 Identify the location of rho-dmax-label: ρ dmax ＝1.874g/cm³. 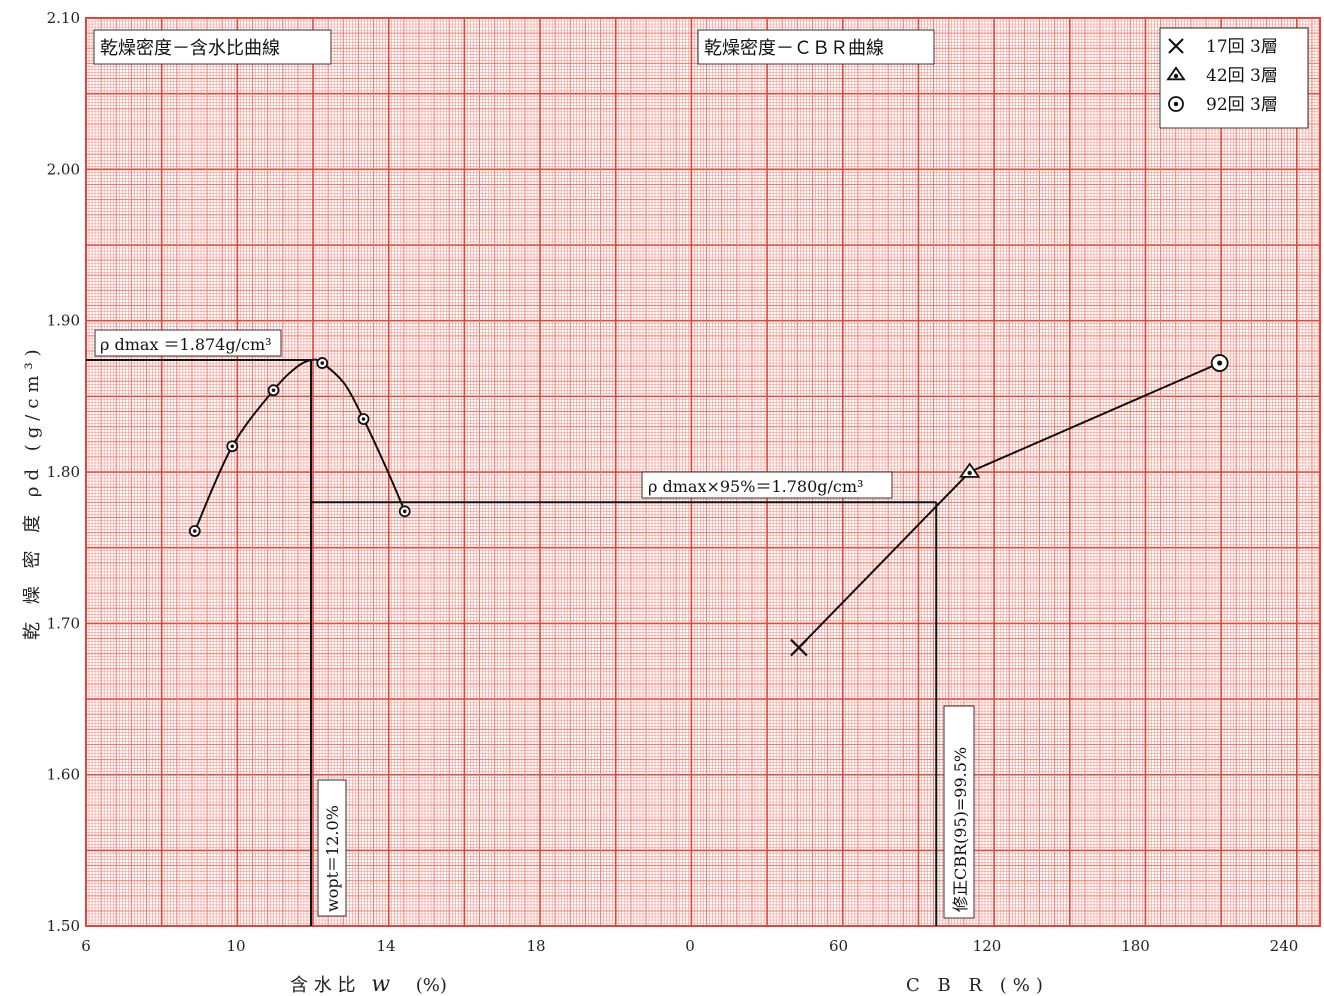
(186, 344).